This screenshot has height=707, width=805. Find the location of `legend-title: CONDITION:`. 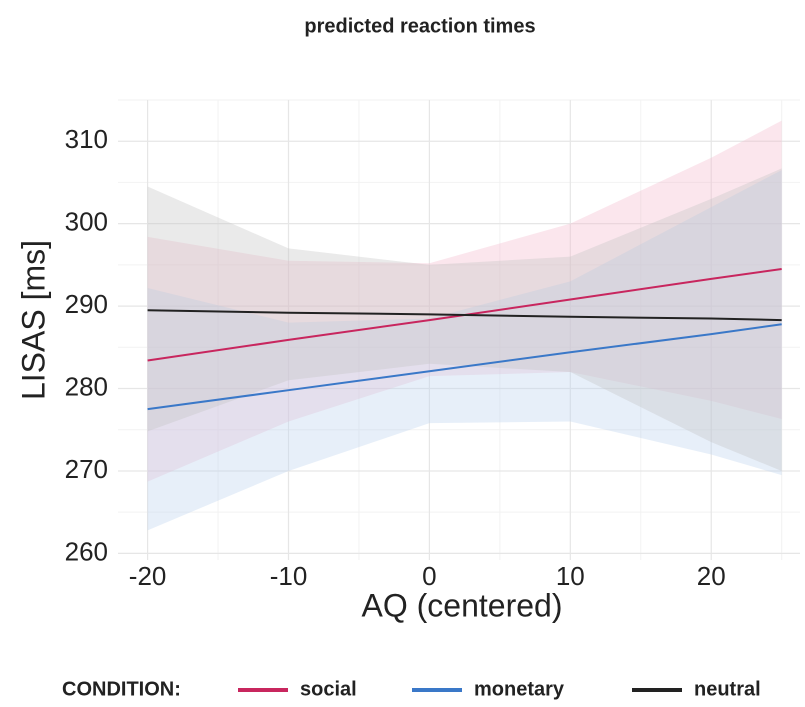

legend-title: CONDITION: is located at coordinates (121, 689).